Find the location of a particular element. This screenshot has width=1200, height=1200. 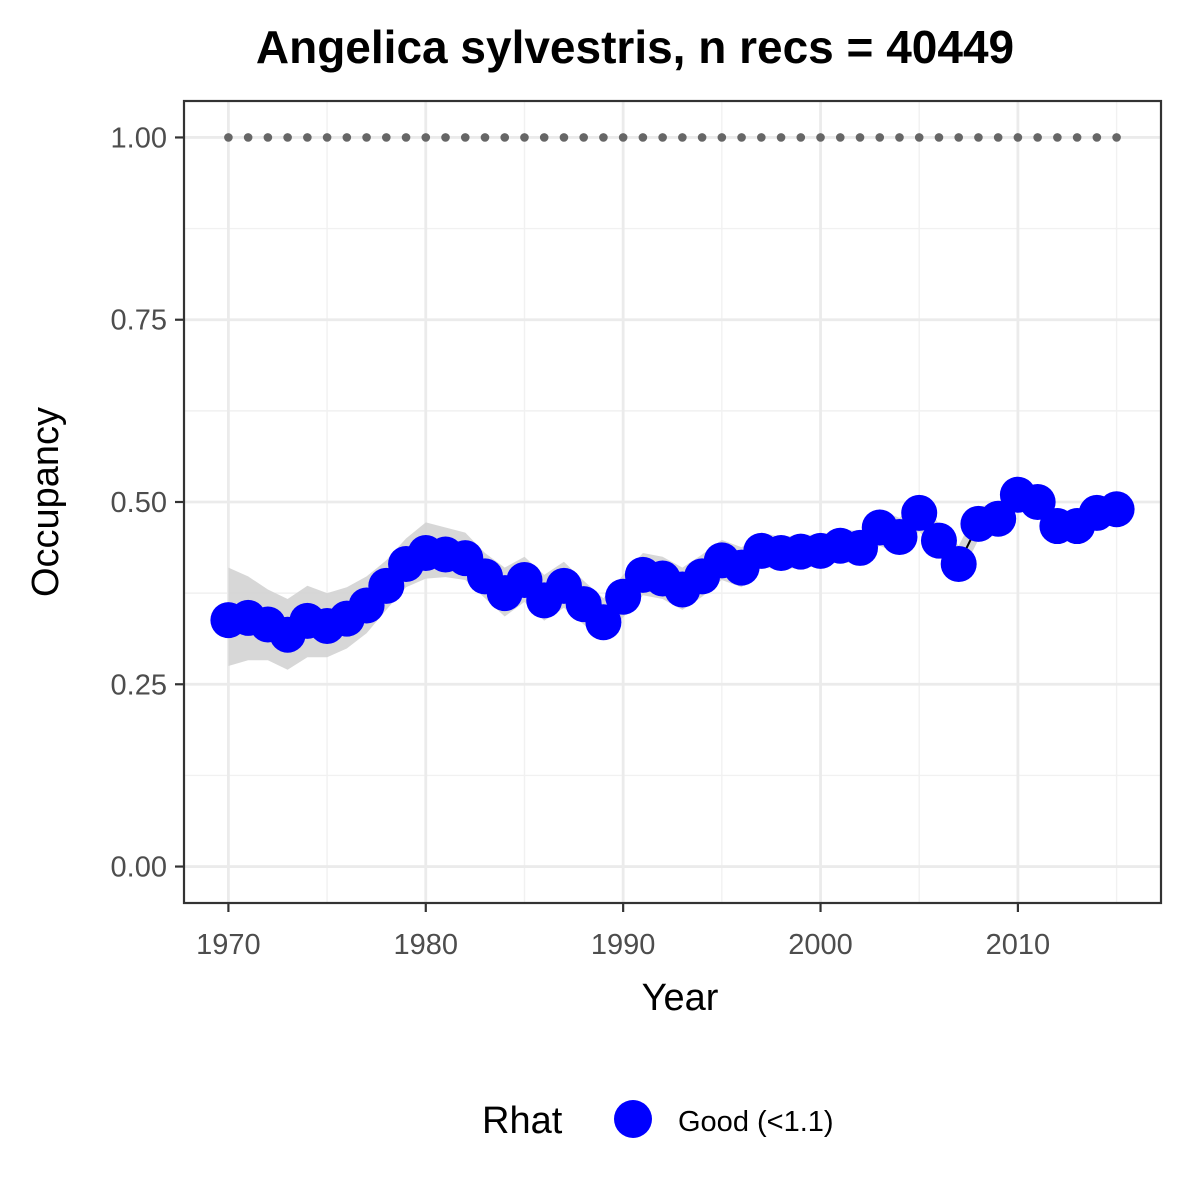

y-tick-label: 0.25 is located at coordinates (139, 685).